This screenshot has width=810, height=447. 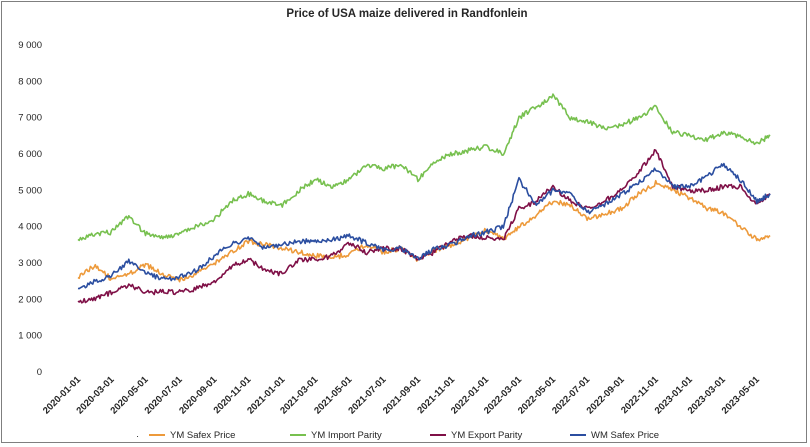 What do you see at coordinates (30, 336) in the screenshot?
I see `y-tick-label: 1 000` at bounding box center [30, 336].